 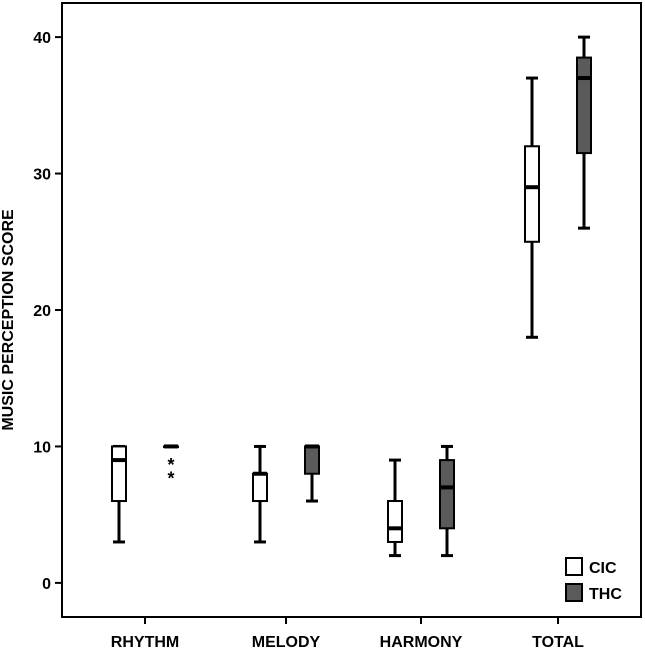 What do you see at coordinates (447, 494) in the screenshot?
I see `thc-harmony-box` at bounding box center [447, 494].